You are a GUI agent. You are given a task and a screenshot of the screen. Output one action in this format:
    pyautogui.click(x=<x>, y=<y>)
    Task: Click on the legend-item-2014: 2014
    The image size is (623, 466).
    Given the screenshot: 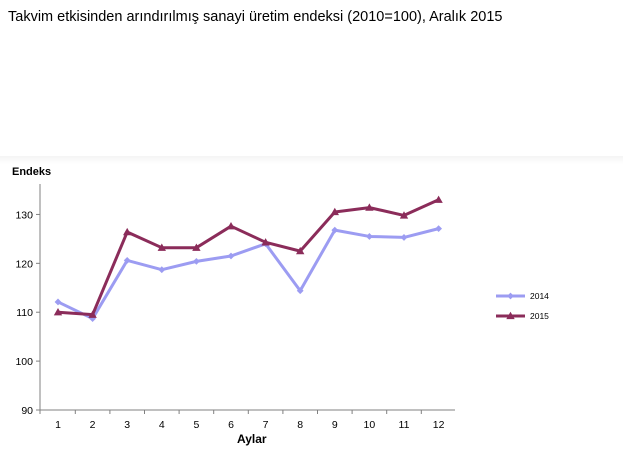 What is the action you would take?
    pyautogui.click(x=522, y=296)
    